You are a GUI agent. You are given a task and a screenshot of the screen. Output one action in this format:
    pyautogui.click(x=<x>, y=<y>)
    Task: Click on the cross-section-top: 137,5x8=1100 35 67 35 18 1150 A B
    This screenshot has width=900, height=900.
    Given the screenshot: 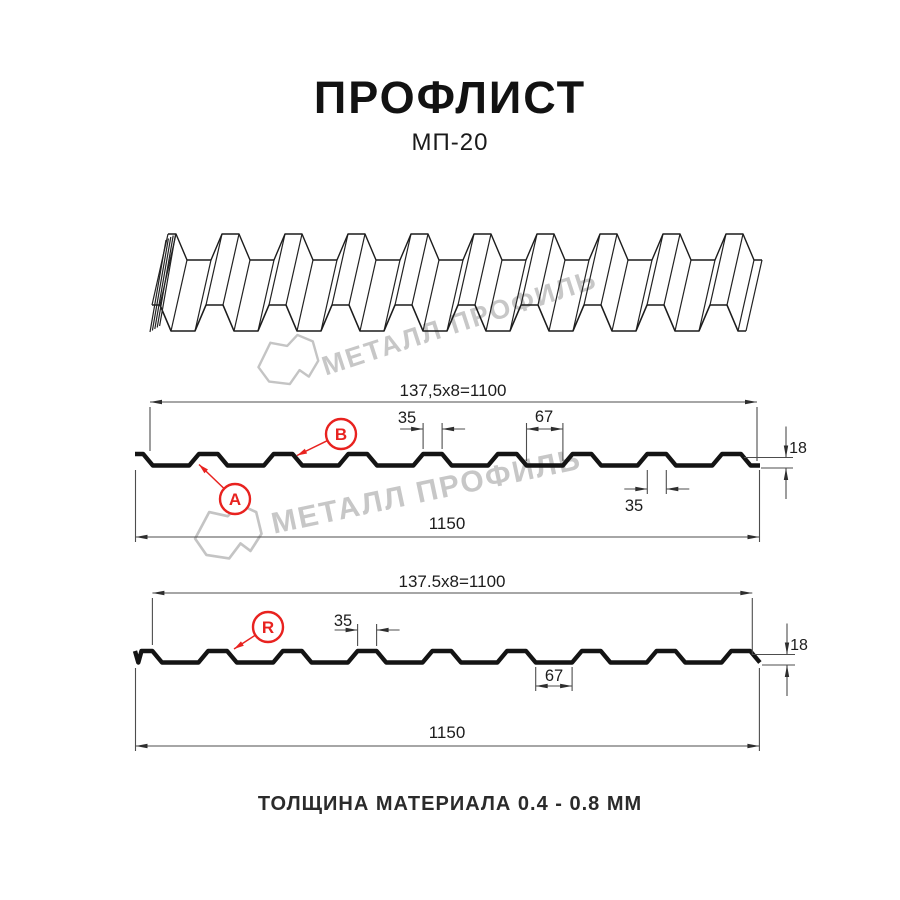 What is the action you would take?
    pyautogui.click(x=470, y=461)
    